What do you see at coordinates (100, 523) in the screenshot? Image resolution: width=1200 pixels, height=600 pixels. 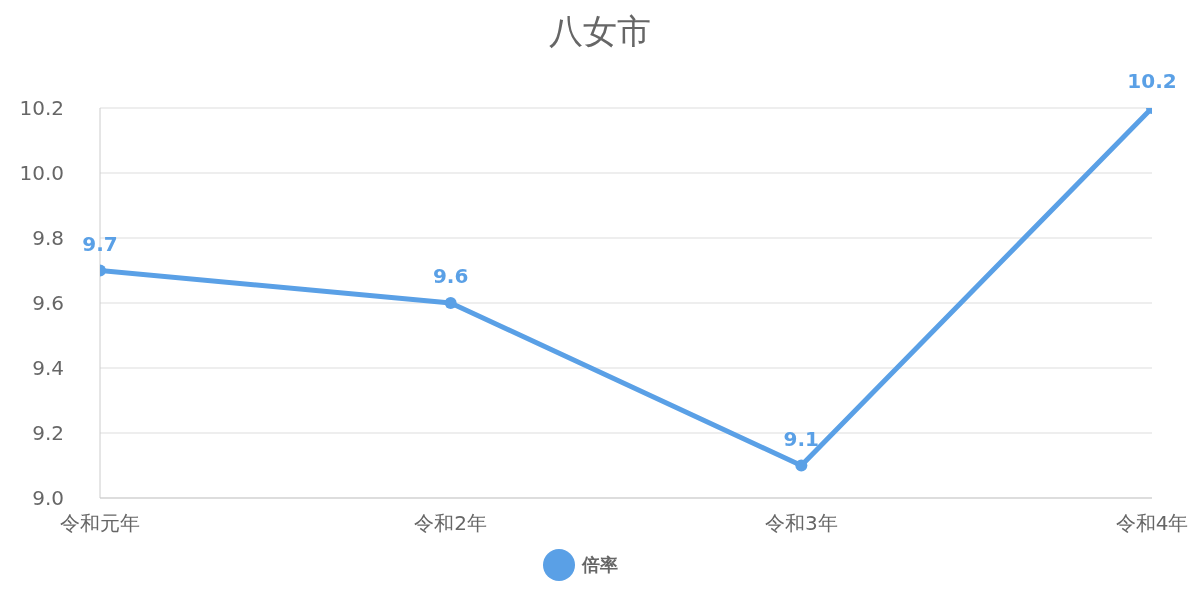 I see `x-tick-label: 令和元年` at bounding box center [100, 523].